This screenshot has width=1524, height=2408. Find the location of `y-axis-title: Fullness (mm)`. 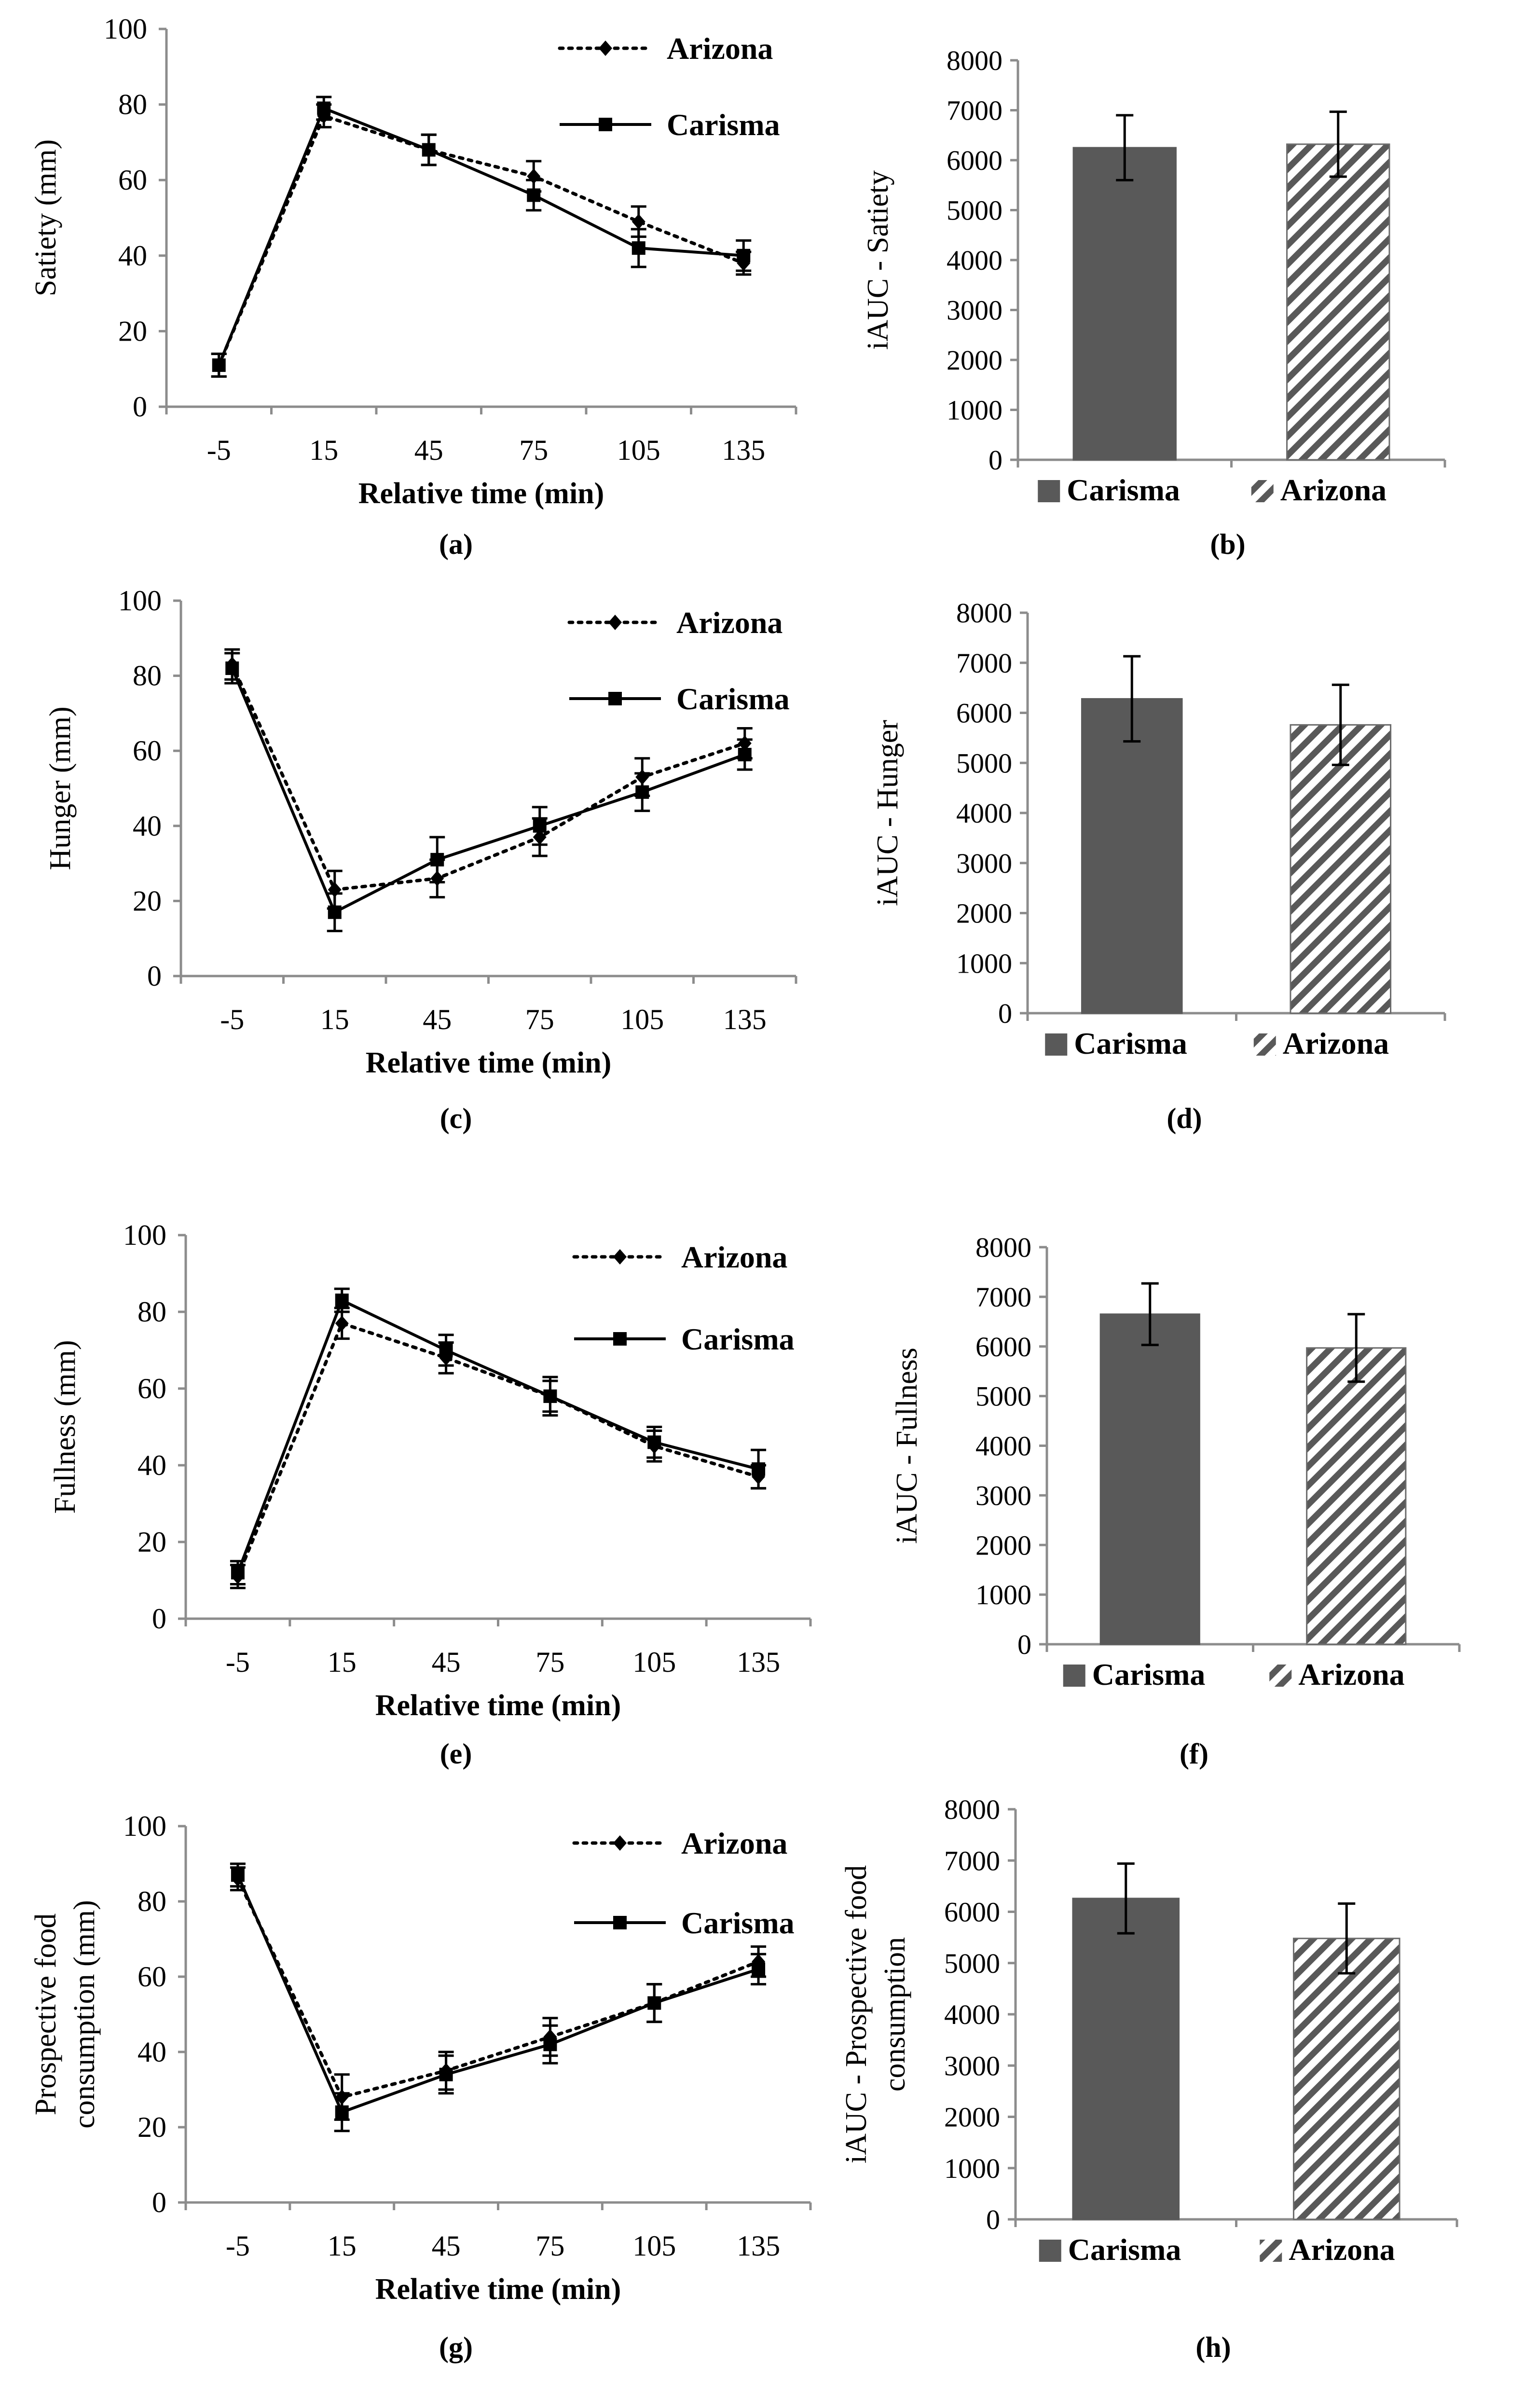

y-axis-title: Fullness (mm) is located at coordinates (65, 1427).